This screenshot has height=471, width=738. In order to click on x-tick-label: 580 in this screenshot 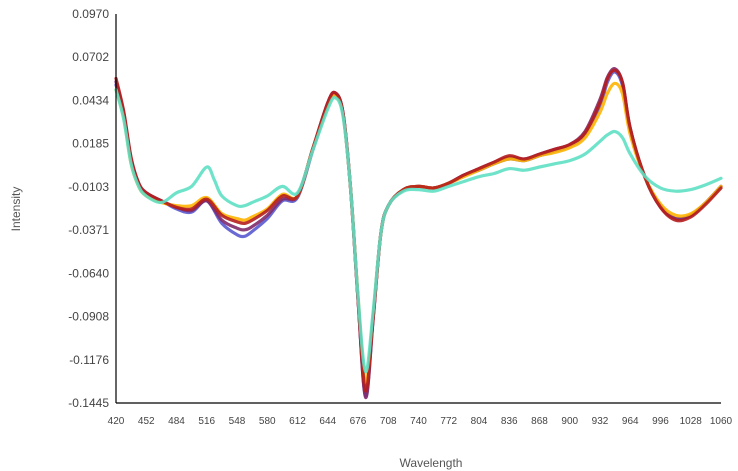, I will do `click(267, 421)`.